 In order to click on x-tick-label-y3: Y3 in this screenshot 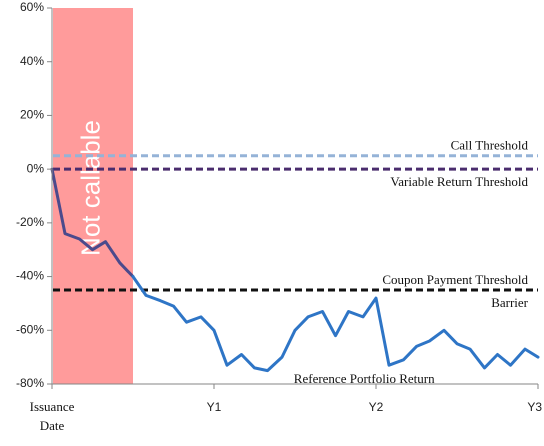, I will do `click(534, 407)`.